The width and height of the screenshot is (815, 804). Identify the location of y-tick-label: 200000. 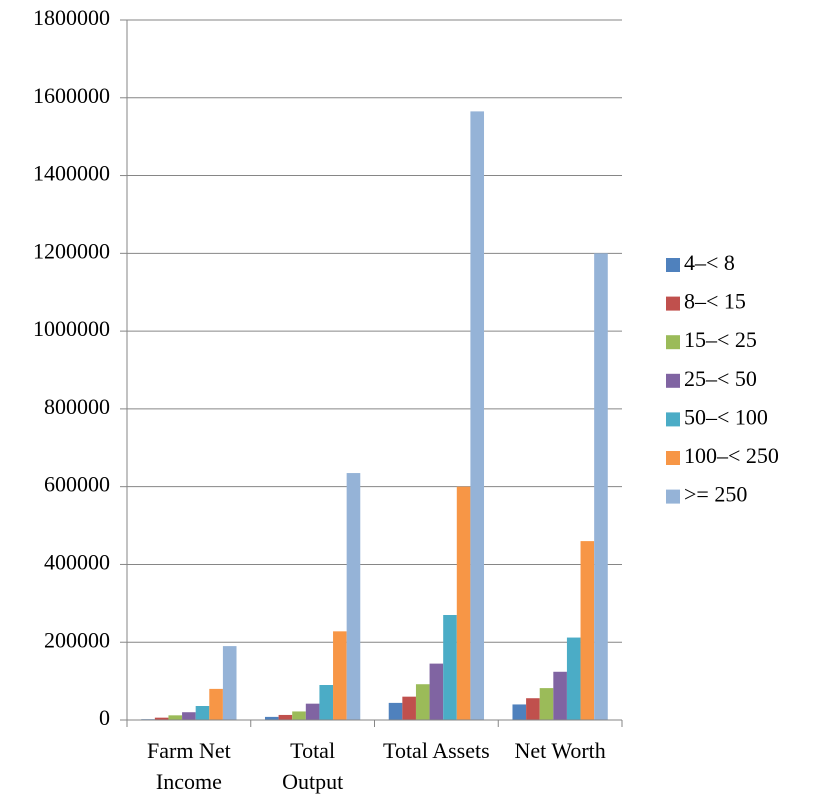
(77, 639).